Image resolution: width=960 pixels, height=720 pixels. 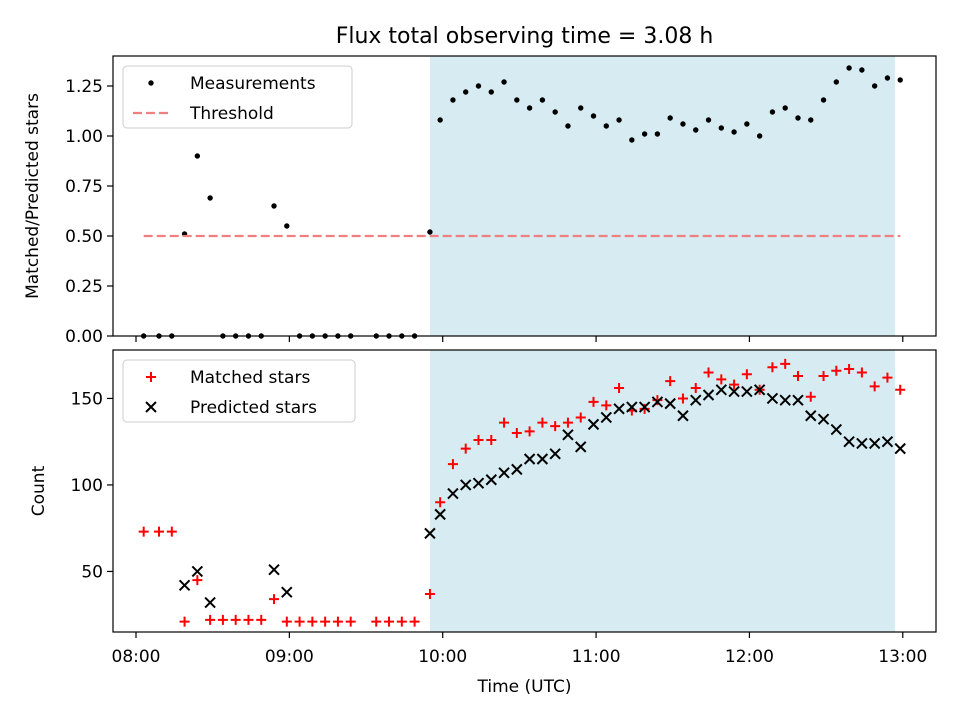 I want to click on legend: Measurements Threshold, so click(x=237, y=97).